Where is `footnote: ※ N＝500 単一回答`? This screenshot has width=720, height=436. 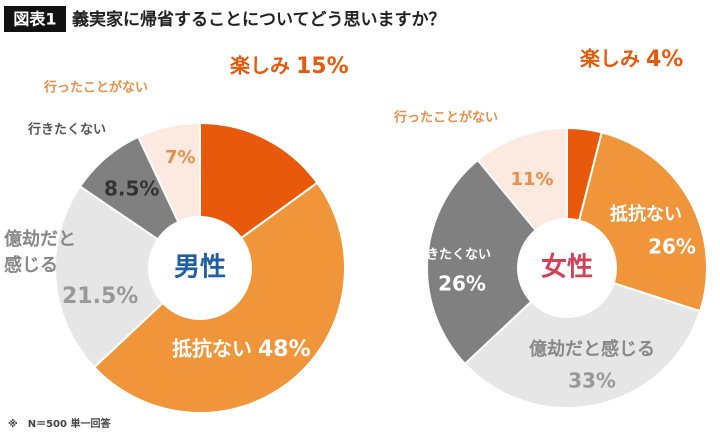 footnote: ※ N＝500 単一回答 is located at coordinates (59, 423).